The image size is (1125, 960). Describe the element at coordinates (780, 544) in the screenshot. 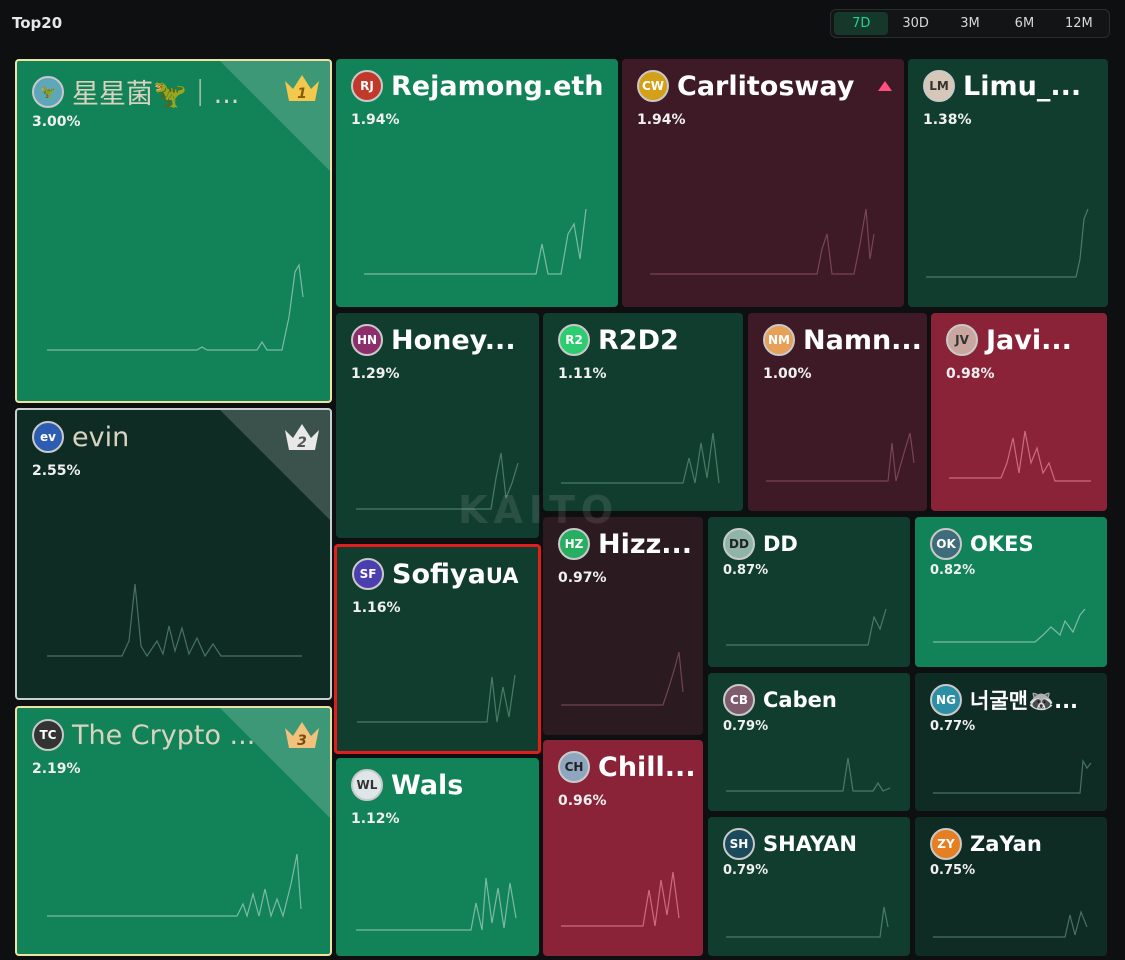

I see `user-name: DD` at that location.